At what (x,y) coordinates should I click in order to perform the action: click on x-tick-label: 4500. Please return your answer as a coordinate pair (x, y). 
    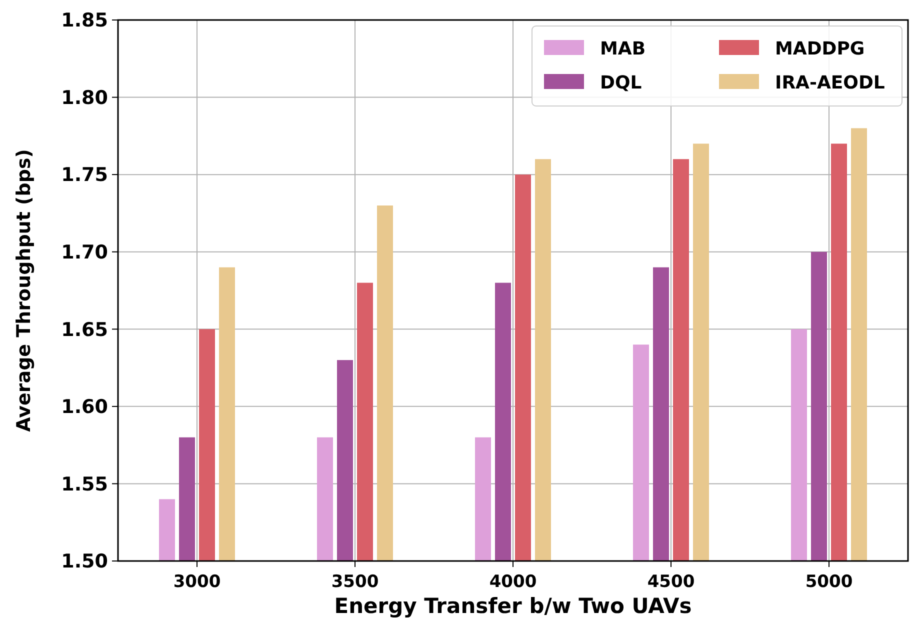
    Looking at the image, I should click on (671, 582).